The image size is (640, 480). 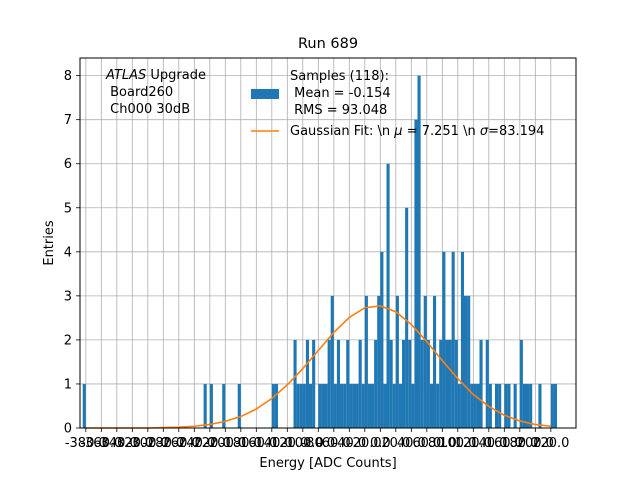 I want to click on y-tick-label: 7, so click(x=68, y=120).